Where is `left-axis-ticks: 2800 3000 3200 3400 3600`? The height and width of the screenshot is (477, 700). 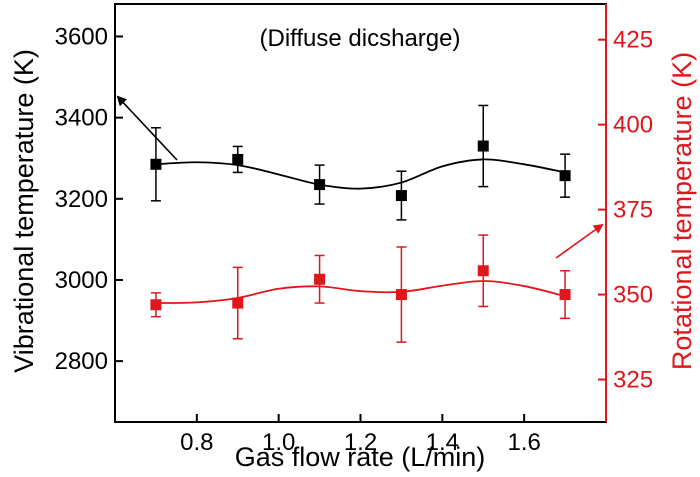
left-axis-ticks: 2800 3000 3200 3400 3600 is located at coordinates (89, 199).